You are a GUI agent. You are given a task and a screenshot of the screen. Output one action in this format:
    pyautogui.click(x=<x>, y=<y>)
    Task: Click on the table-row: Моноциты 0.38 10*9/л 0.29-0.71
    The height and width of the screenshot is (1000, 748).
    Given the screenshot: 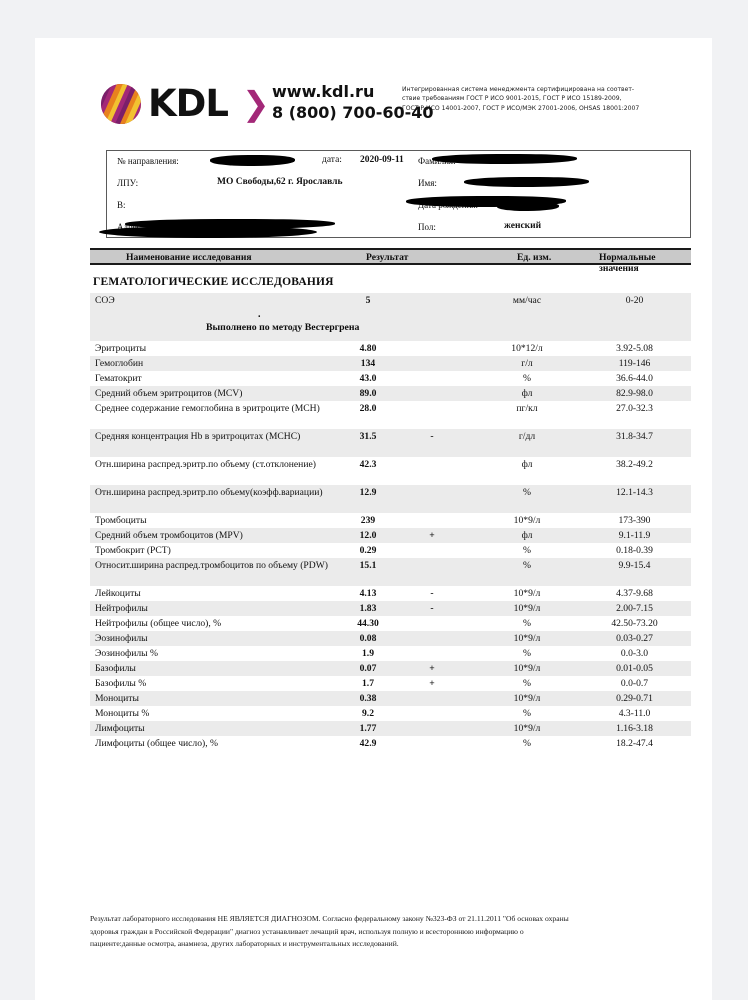 What is the action you would take?
    pyautogui.click(x=390, y=698)
    